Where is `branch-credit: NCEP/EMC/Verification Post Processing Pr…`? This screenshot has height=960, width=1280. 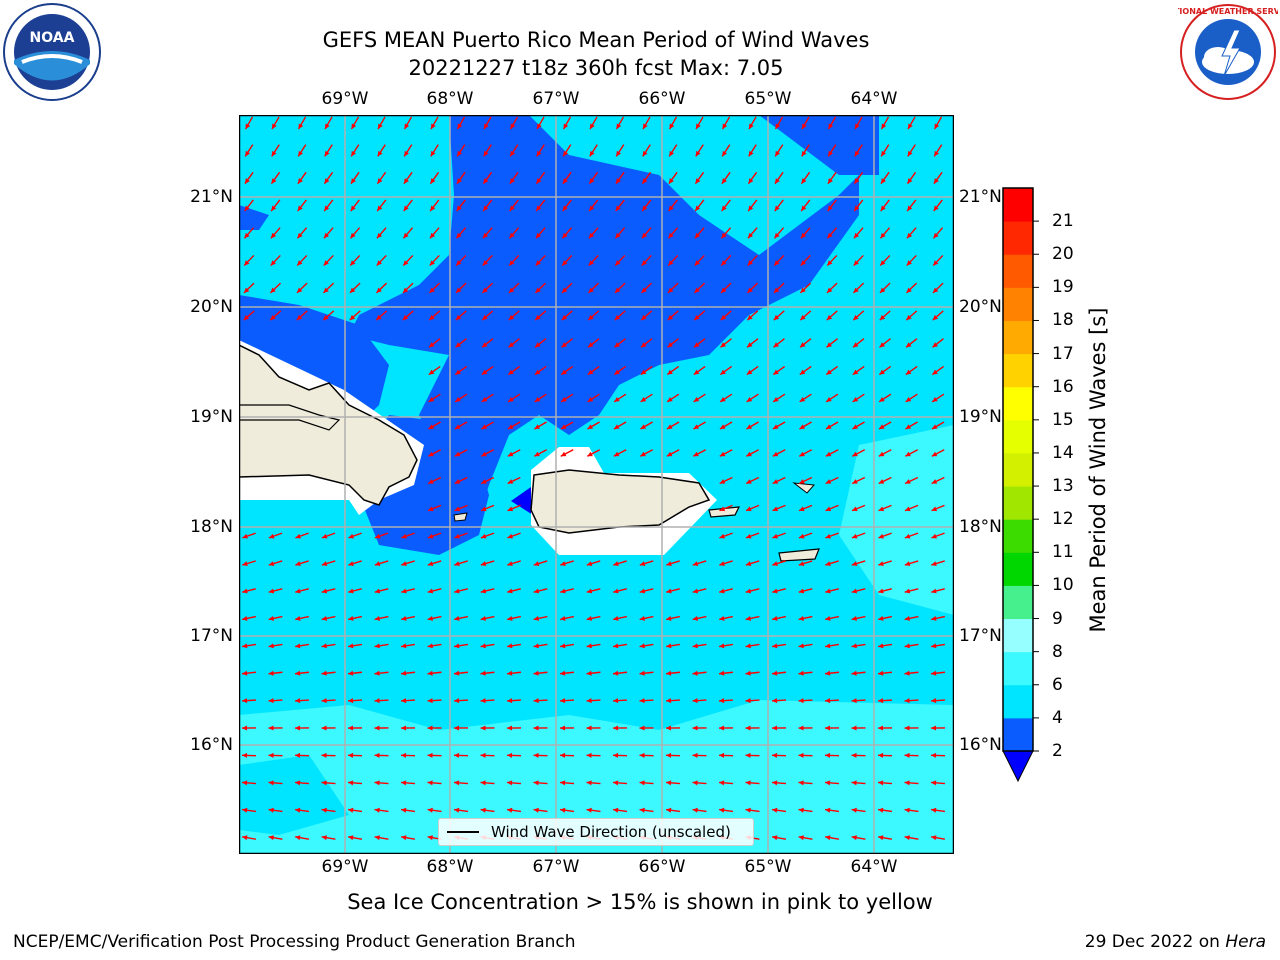
branch-credit: NCEP/EMC/Verification Post Processing Pr… is located at coordinates (294, 942).